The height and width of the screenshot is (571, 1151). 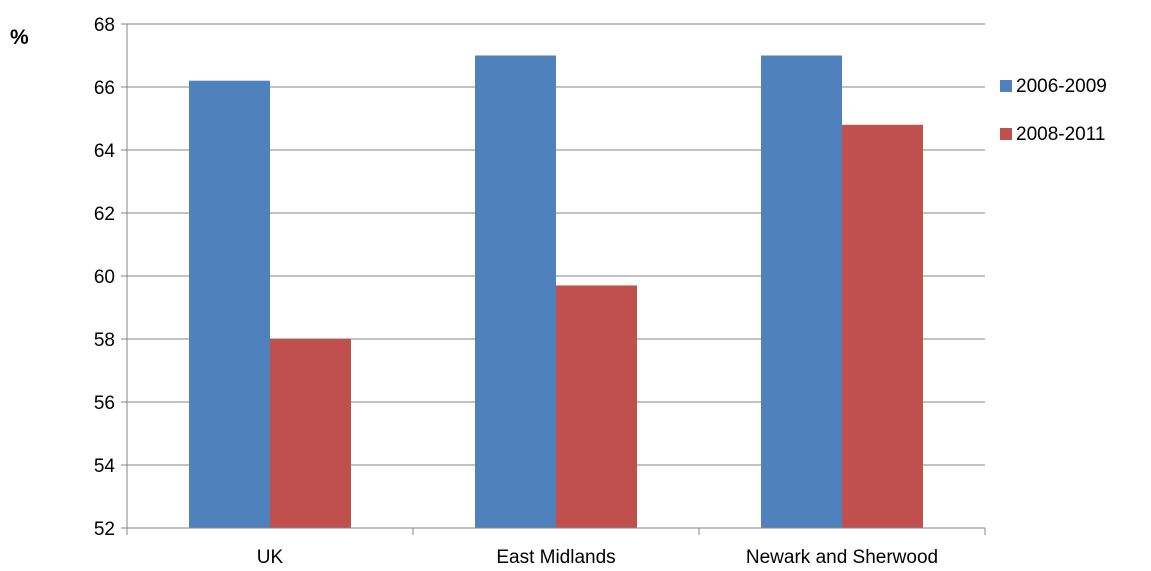 What do you see at coordinates (104, 529) in the screenshot?
I see `y-tick-label: 52` at bounding box center [104, 529].